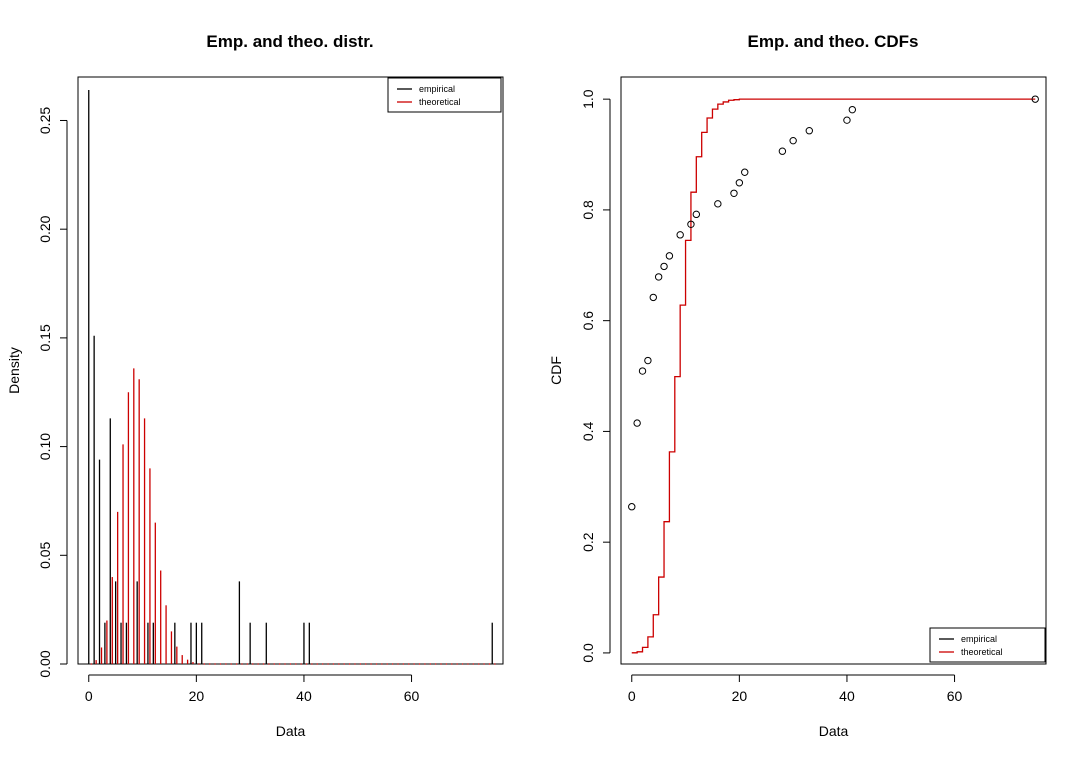  Describe the element at coordinates (833, 41) in the screenshot. I see `chart-title: Emp. and theo. CDFs` at that location.